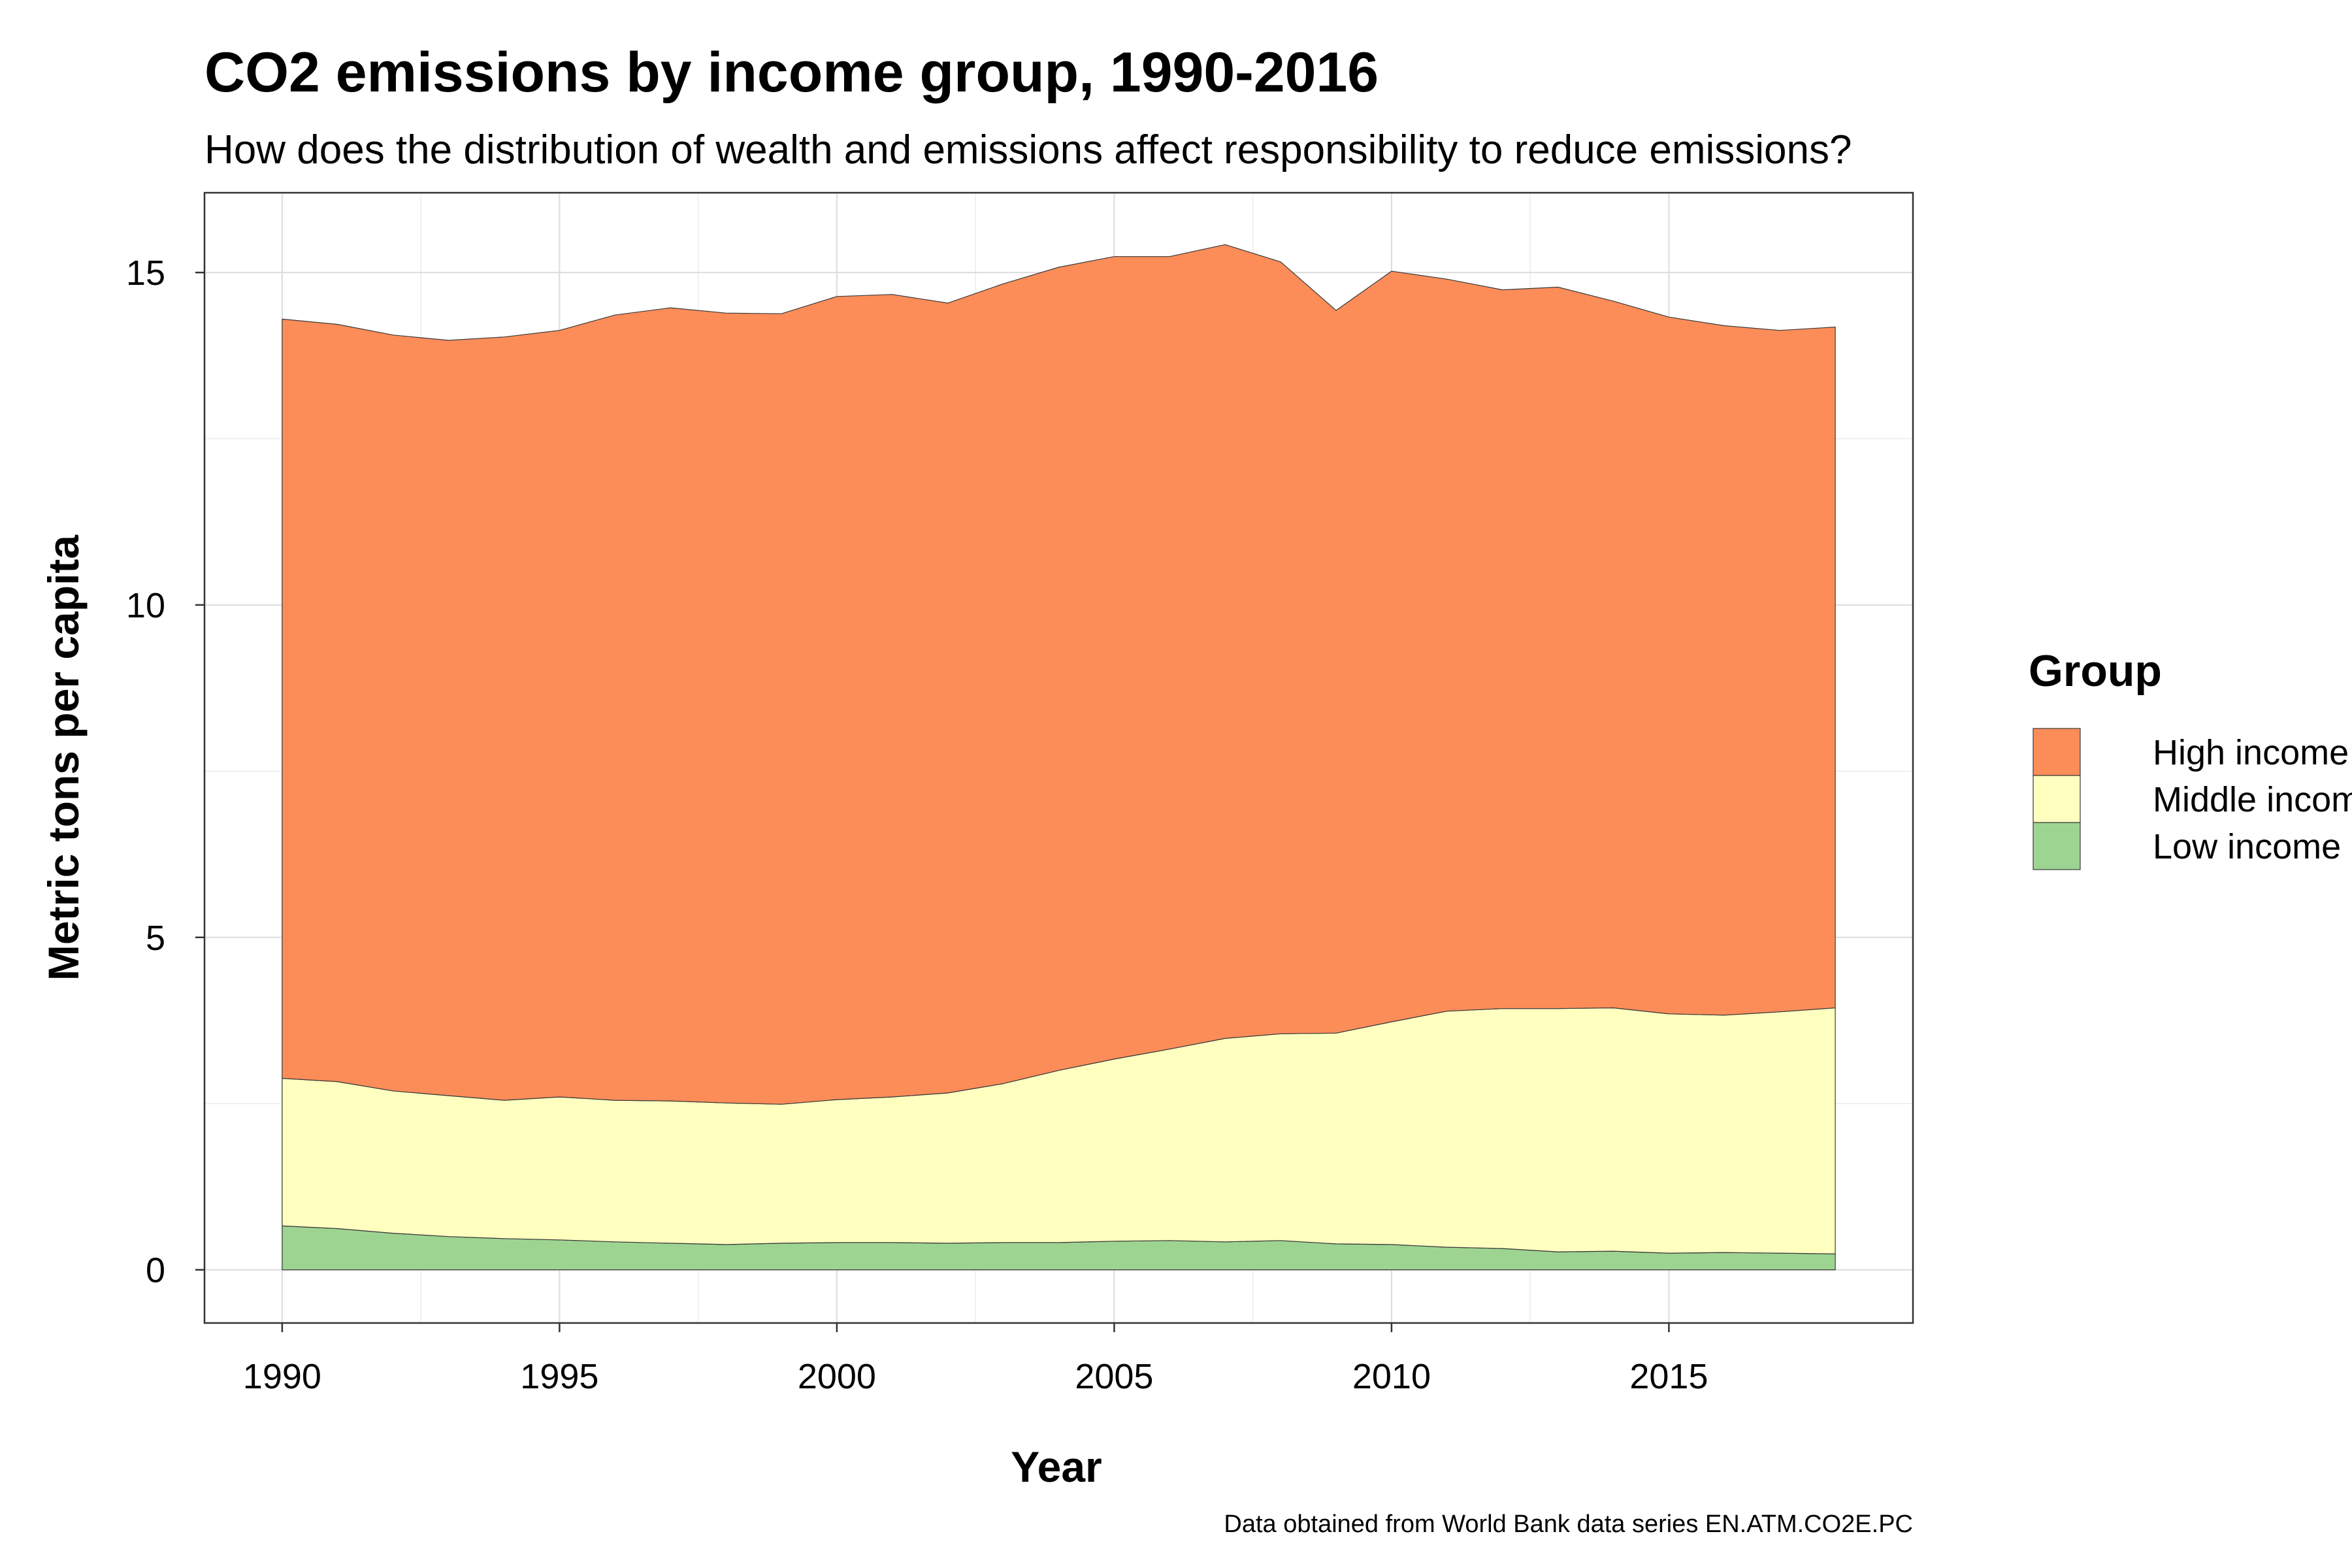 The height and width of the screenshot is (1568, 2352). I want to click on x-axis-ticks: 1990 1995 2000 2005 2010 2015, so click(975, 1359).